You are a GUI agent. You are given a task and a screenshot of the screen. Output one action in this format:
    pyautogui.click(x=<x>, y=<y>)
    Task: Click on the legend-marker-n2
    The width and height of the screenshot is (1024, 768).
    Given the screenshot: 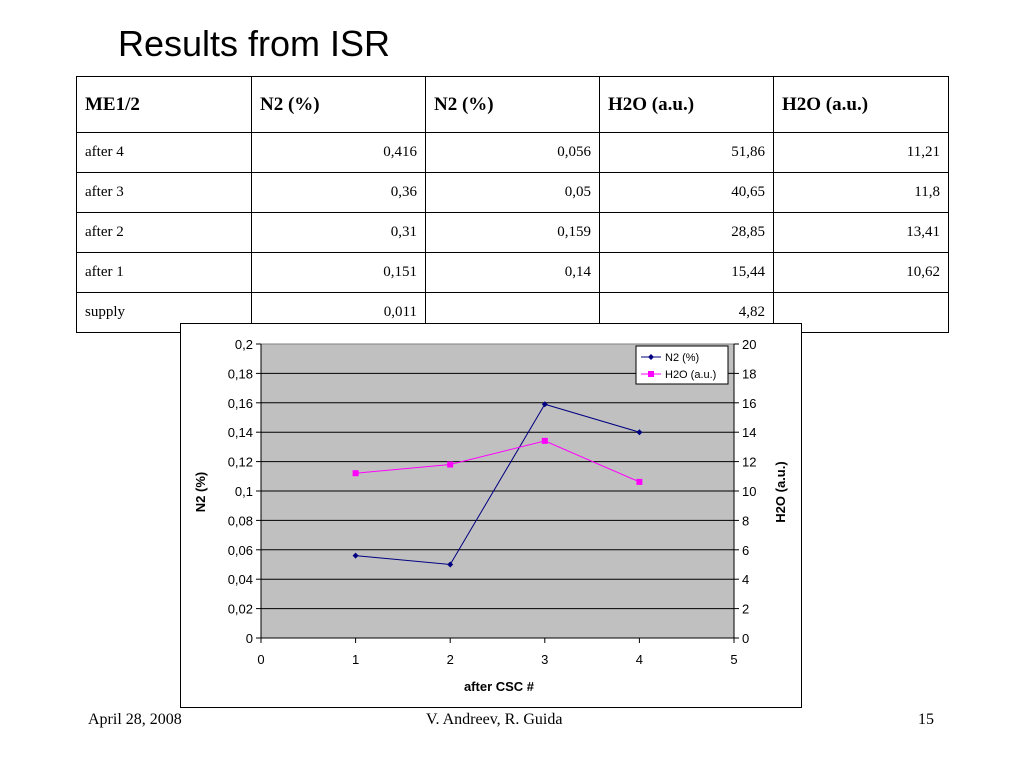 What is the action you would take?
    pyautogui.click(x=651, y=357)
    